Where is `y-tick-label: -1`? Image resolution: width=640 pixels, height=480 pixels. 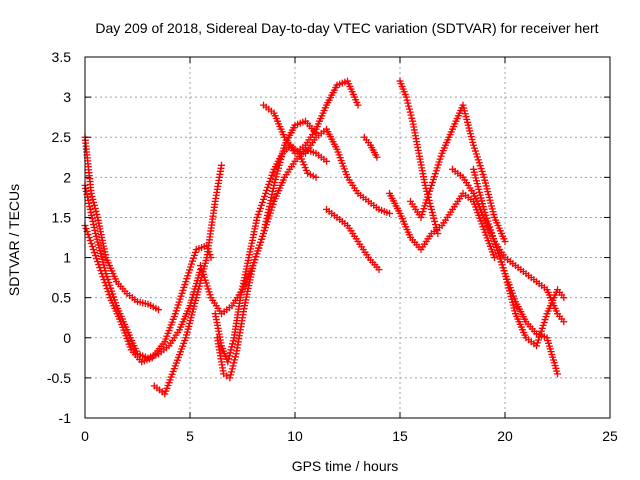 y-tick-label: -1 is located at coordinates (65, 418).